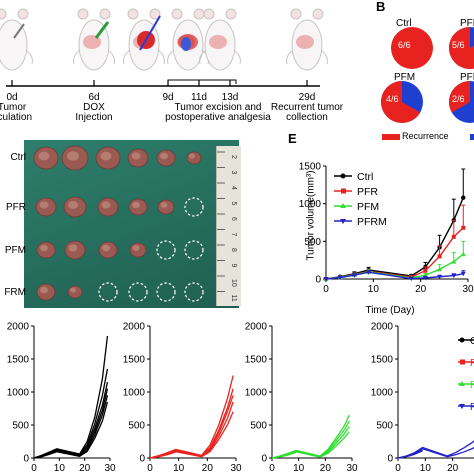 The image size is (474, 474). I want to click on ruler, so click(228, 226).